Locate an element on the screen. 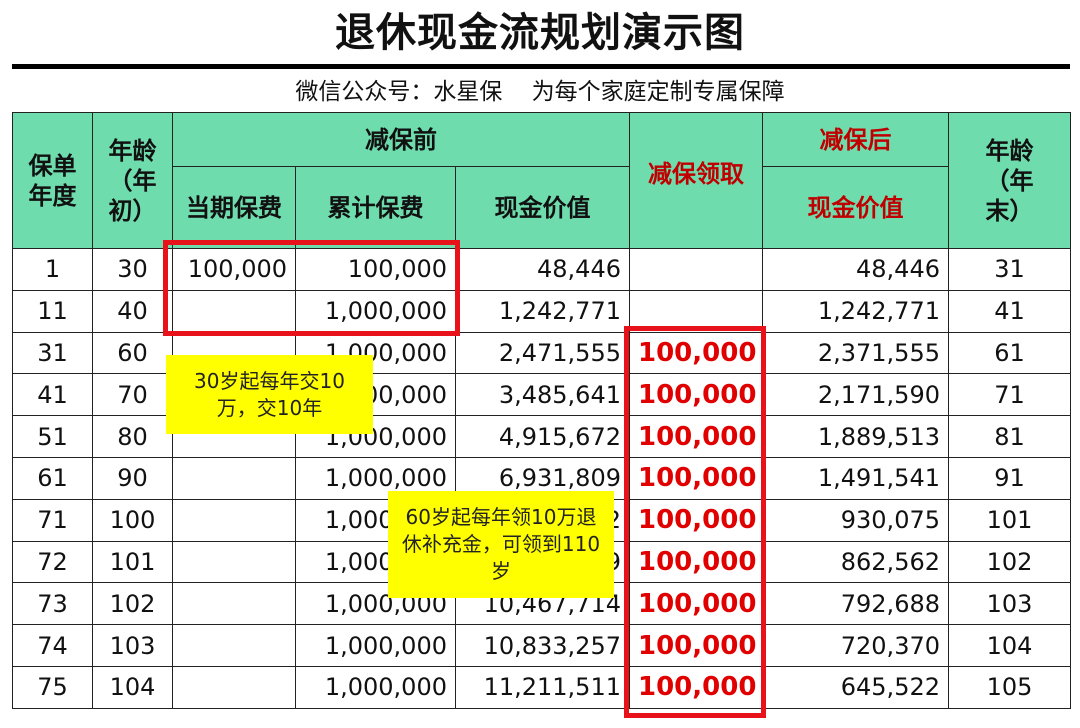  header-before-reduction: 减保前 is located at coordinates (401, 139).